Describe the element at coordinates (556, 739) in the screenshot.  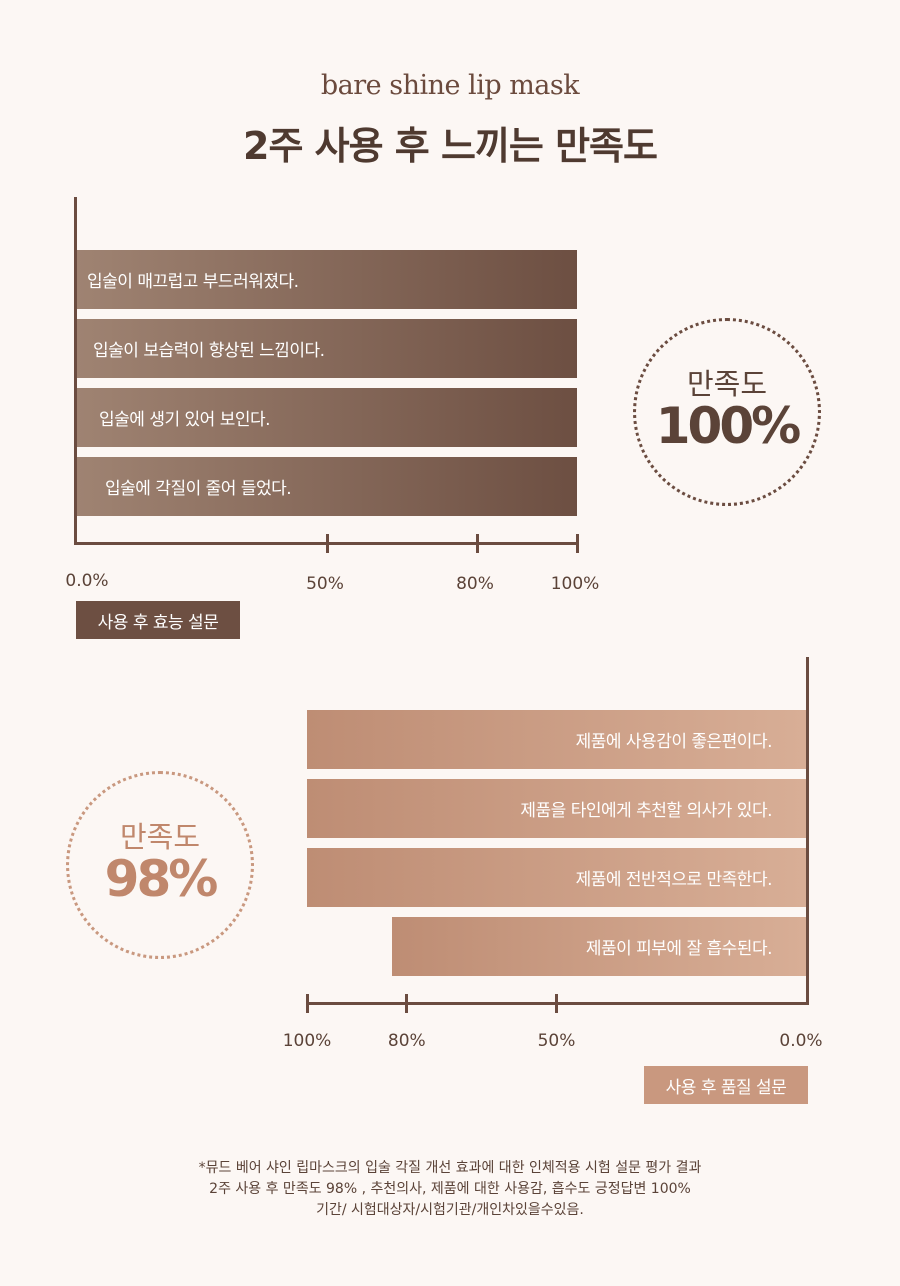
I see `bar: 제품에 사용감이 좋은편이다.` at that location.